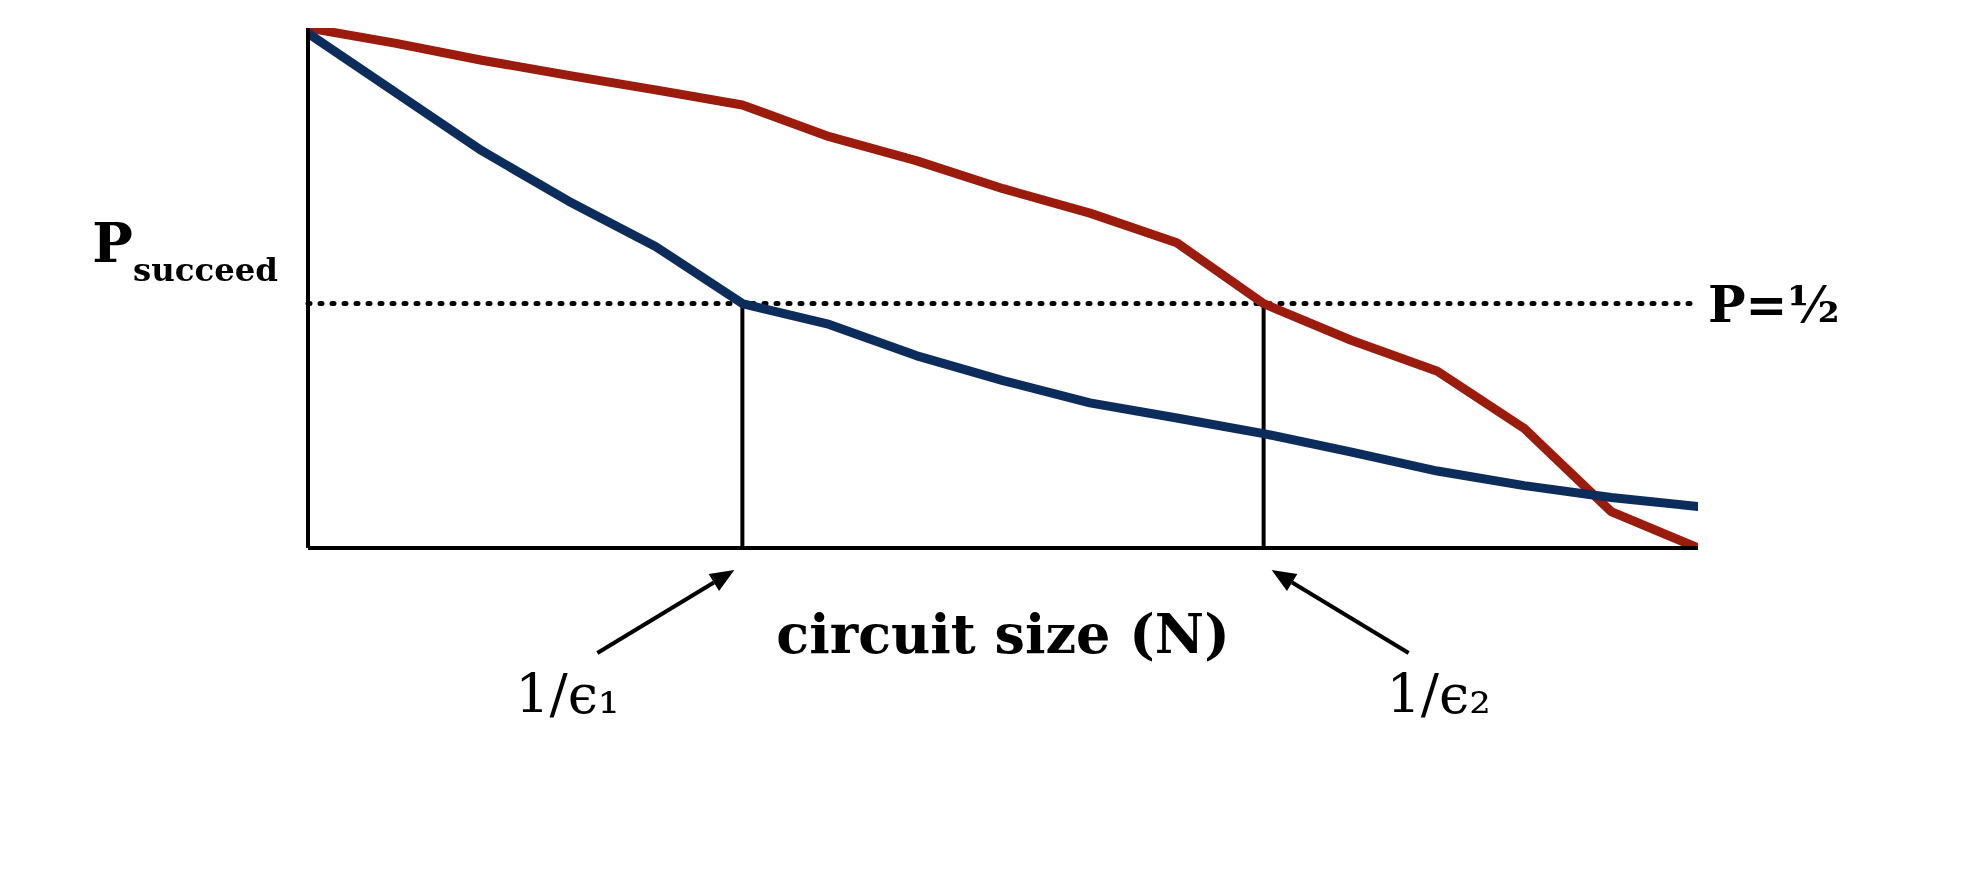 Image resolution: width=1976 pixels, height=884 pixels. What do you see at coordinates (567, 694) in the screenshot?
I see `text: 1/ϵ₁` at bounding box center [567, 694].